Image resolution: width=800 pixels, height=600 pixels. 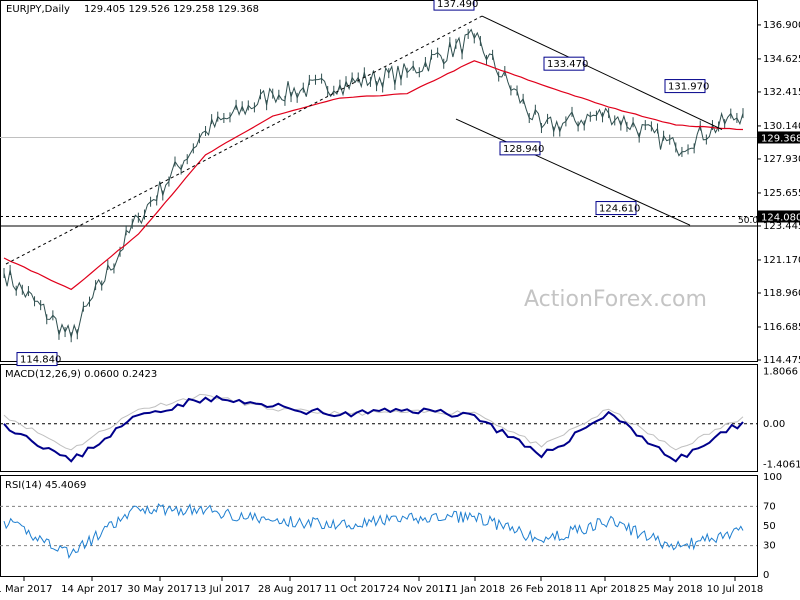 I want to click on level-annotation-label: 133.470, so click(x=567, y=64).